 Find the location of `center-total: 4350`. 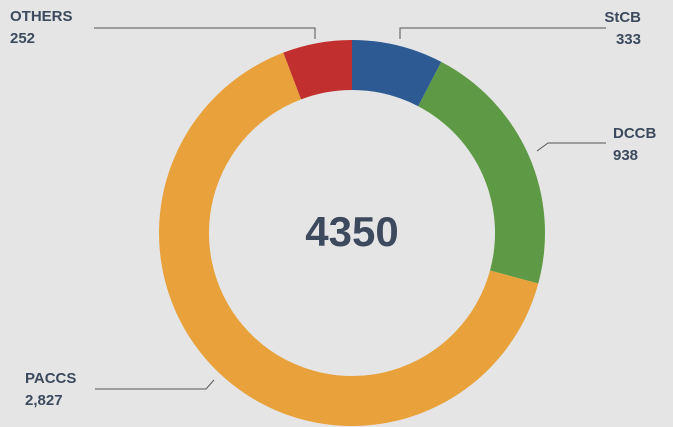

center-total: 4350 is located at coordinates (351, 231).